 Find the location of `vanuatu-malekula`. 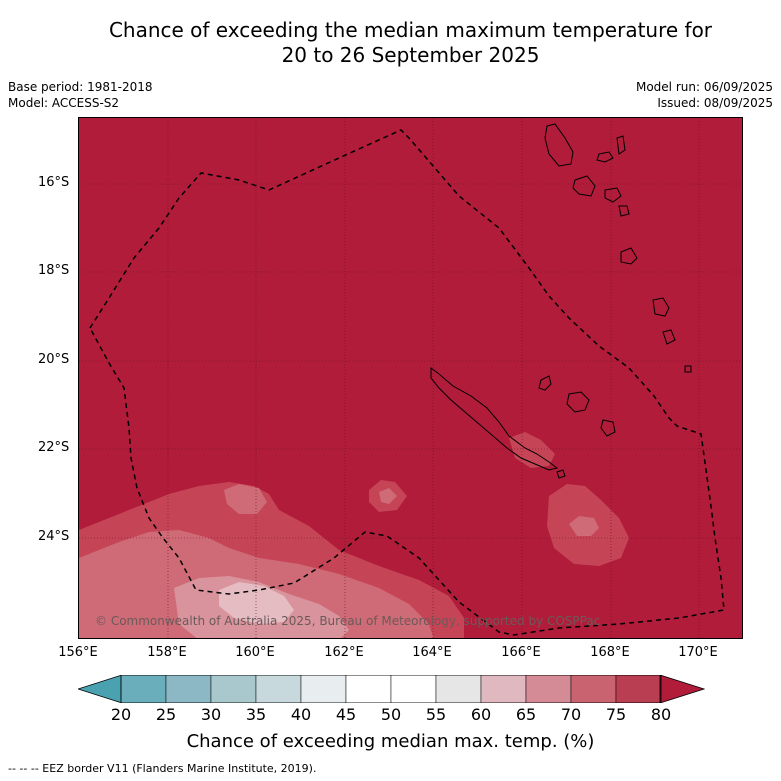

vanuatu-malekula is located at coordinates (584, 186).